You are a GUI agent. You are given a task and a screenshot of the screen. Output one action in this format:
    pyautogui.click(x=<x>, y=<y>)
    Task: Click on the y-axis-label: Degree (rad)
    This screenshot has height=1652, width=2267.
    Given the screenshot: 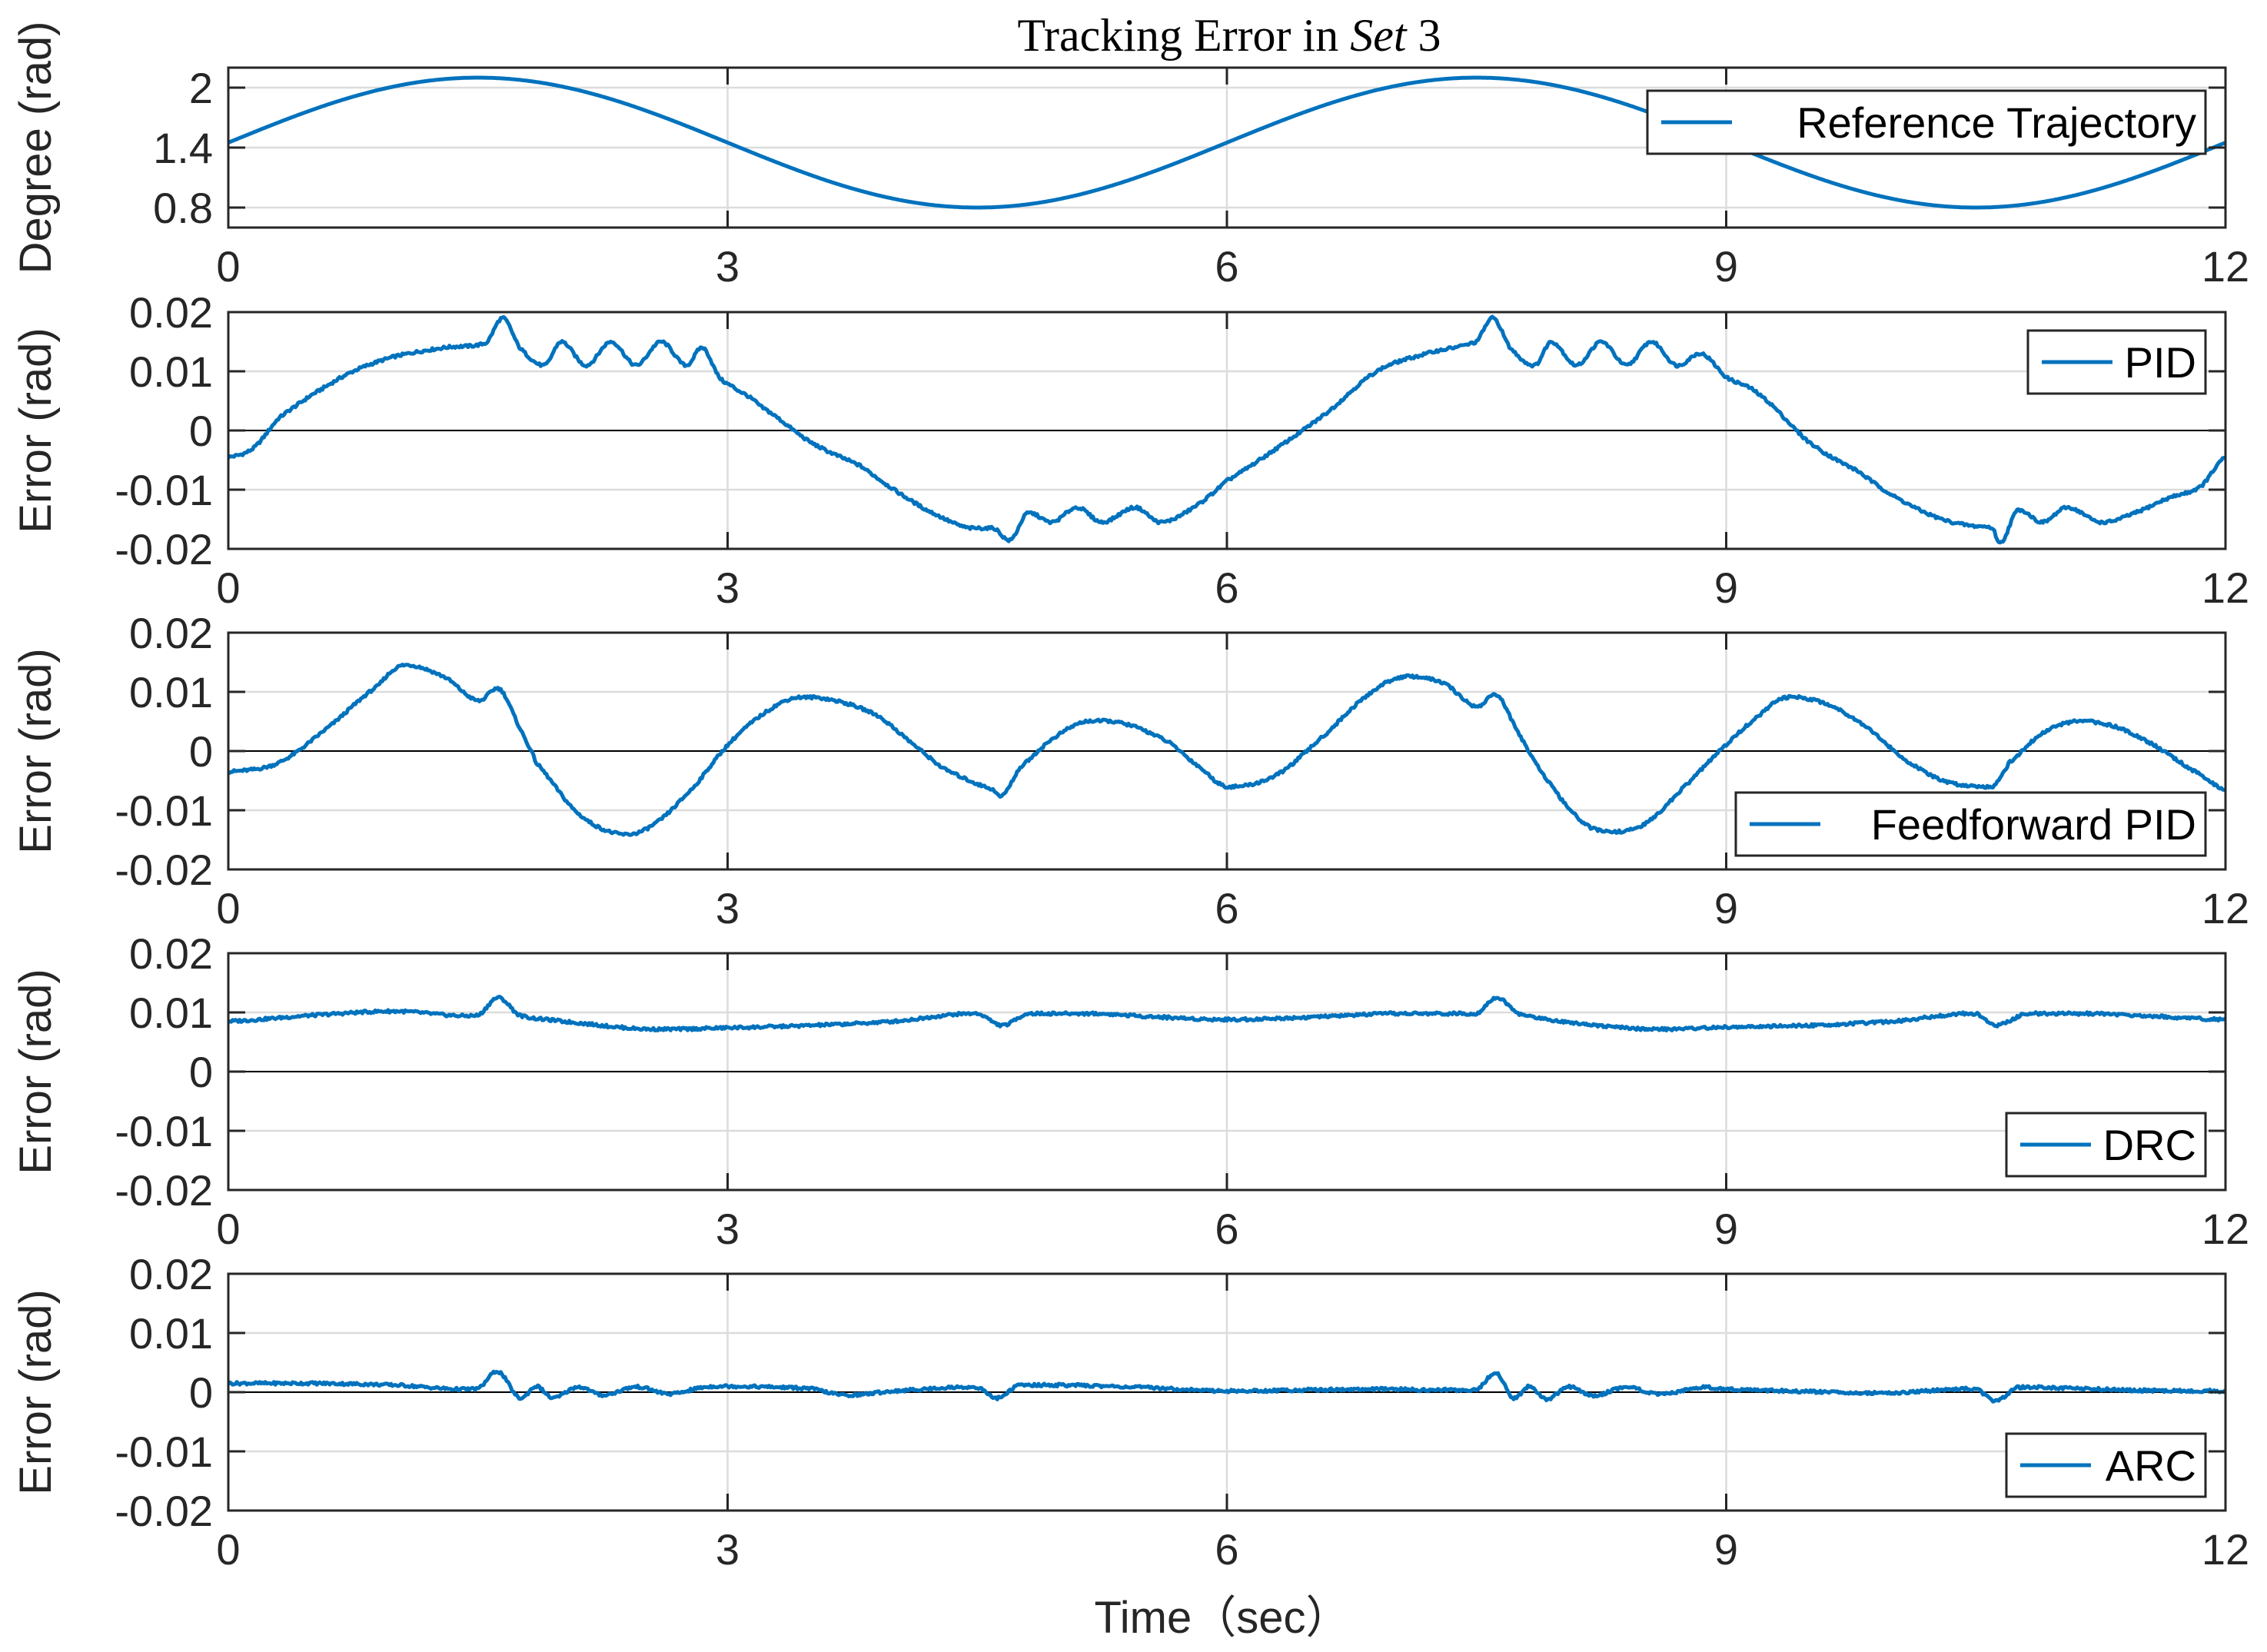 What is the action you would take?
    pyautogui.click(x=36, y=148)
    